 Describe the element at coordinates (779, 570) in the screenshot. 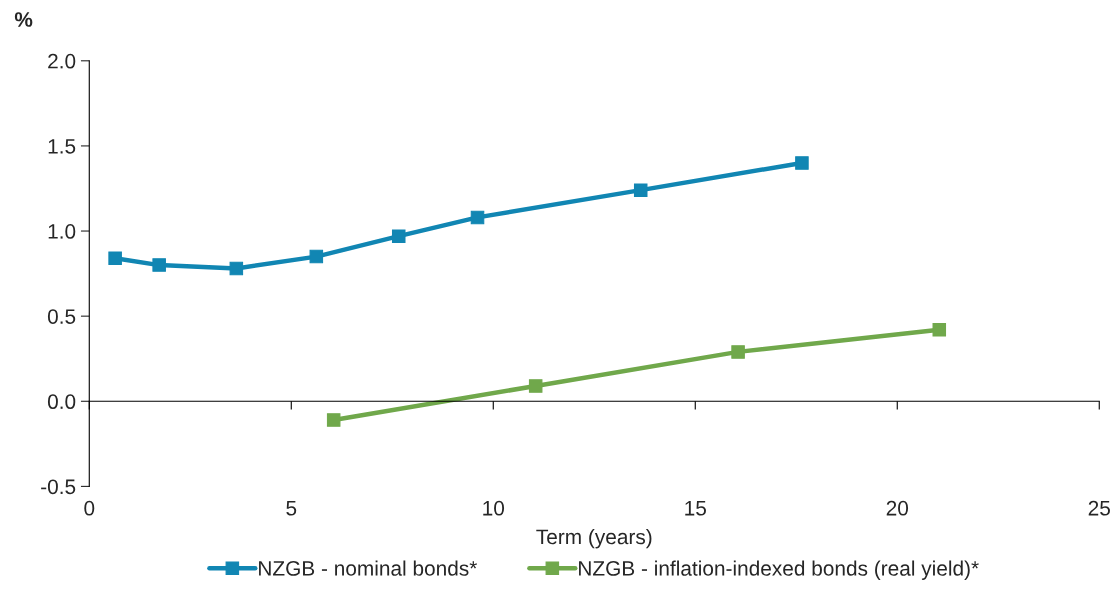

I see `legend-label: NZGB - inflation-indexed bonds (real yield)*` at that location.